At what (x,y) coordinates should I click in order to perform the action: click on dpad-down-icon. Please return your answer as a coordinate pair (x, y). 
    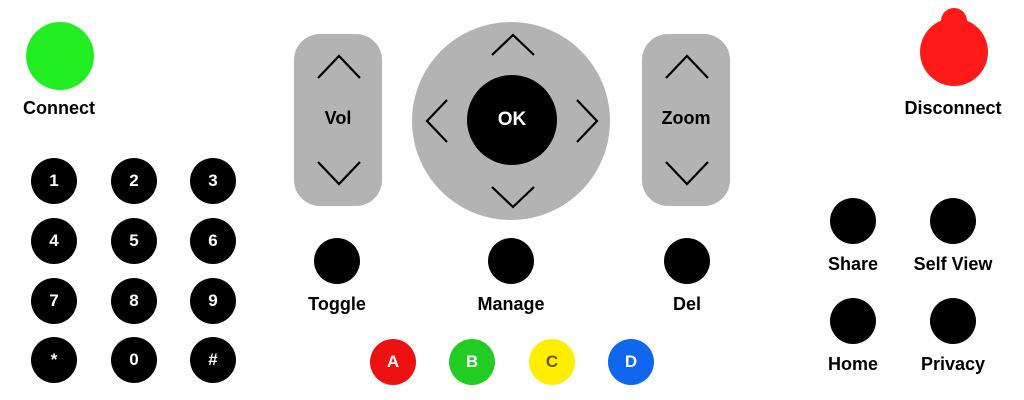
    Looking at the image, I should click on (513, 197).